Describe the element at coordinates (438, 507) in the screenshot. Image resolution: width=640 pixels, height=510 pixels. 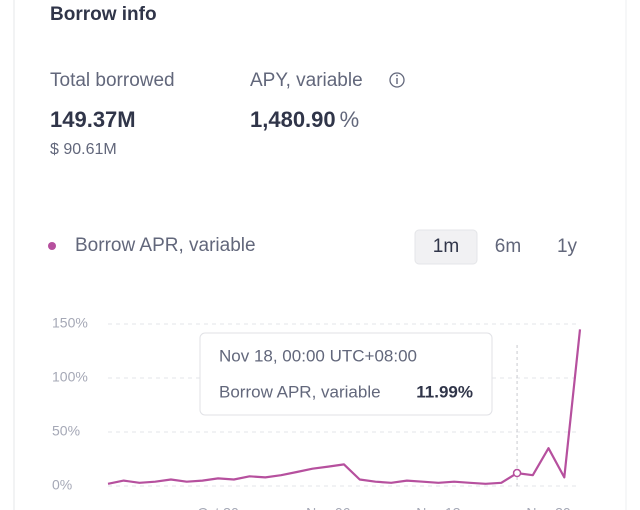
I see `x-tick-label: Nov 13` at that location.